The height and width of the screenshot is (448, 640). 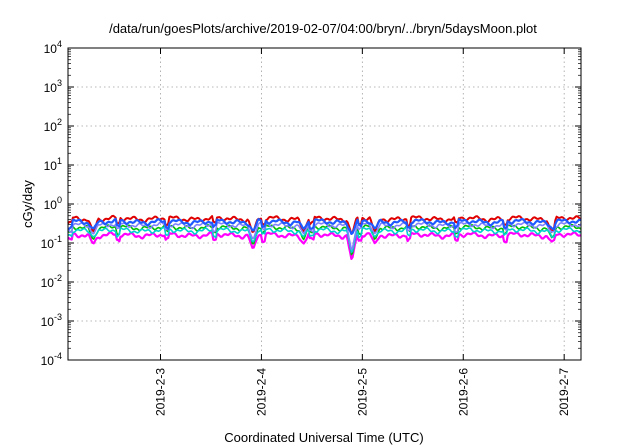 What do you see at coordinates (53, 125) in the screenshot?
I see `y-tick-label: 10²` at bounding box center [53, 125].